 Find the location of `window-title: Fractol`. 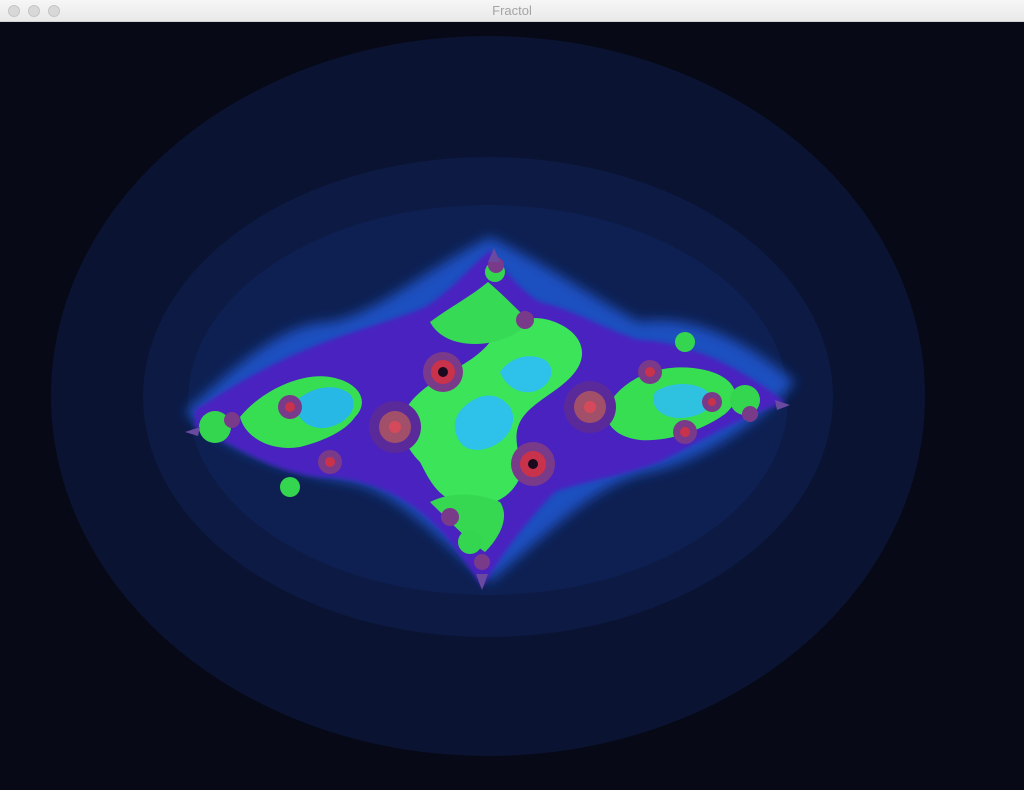

window-title: Fractol is located at coordinates (512, 10).